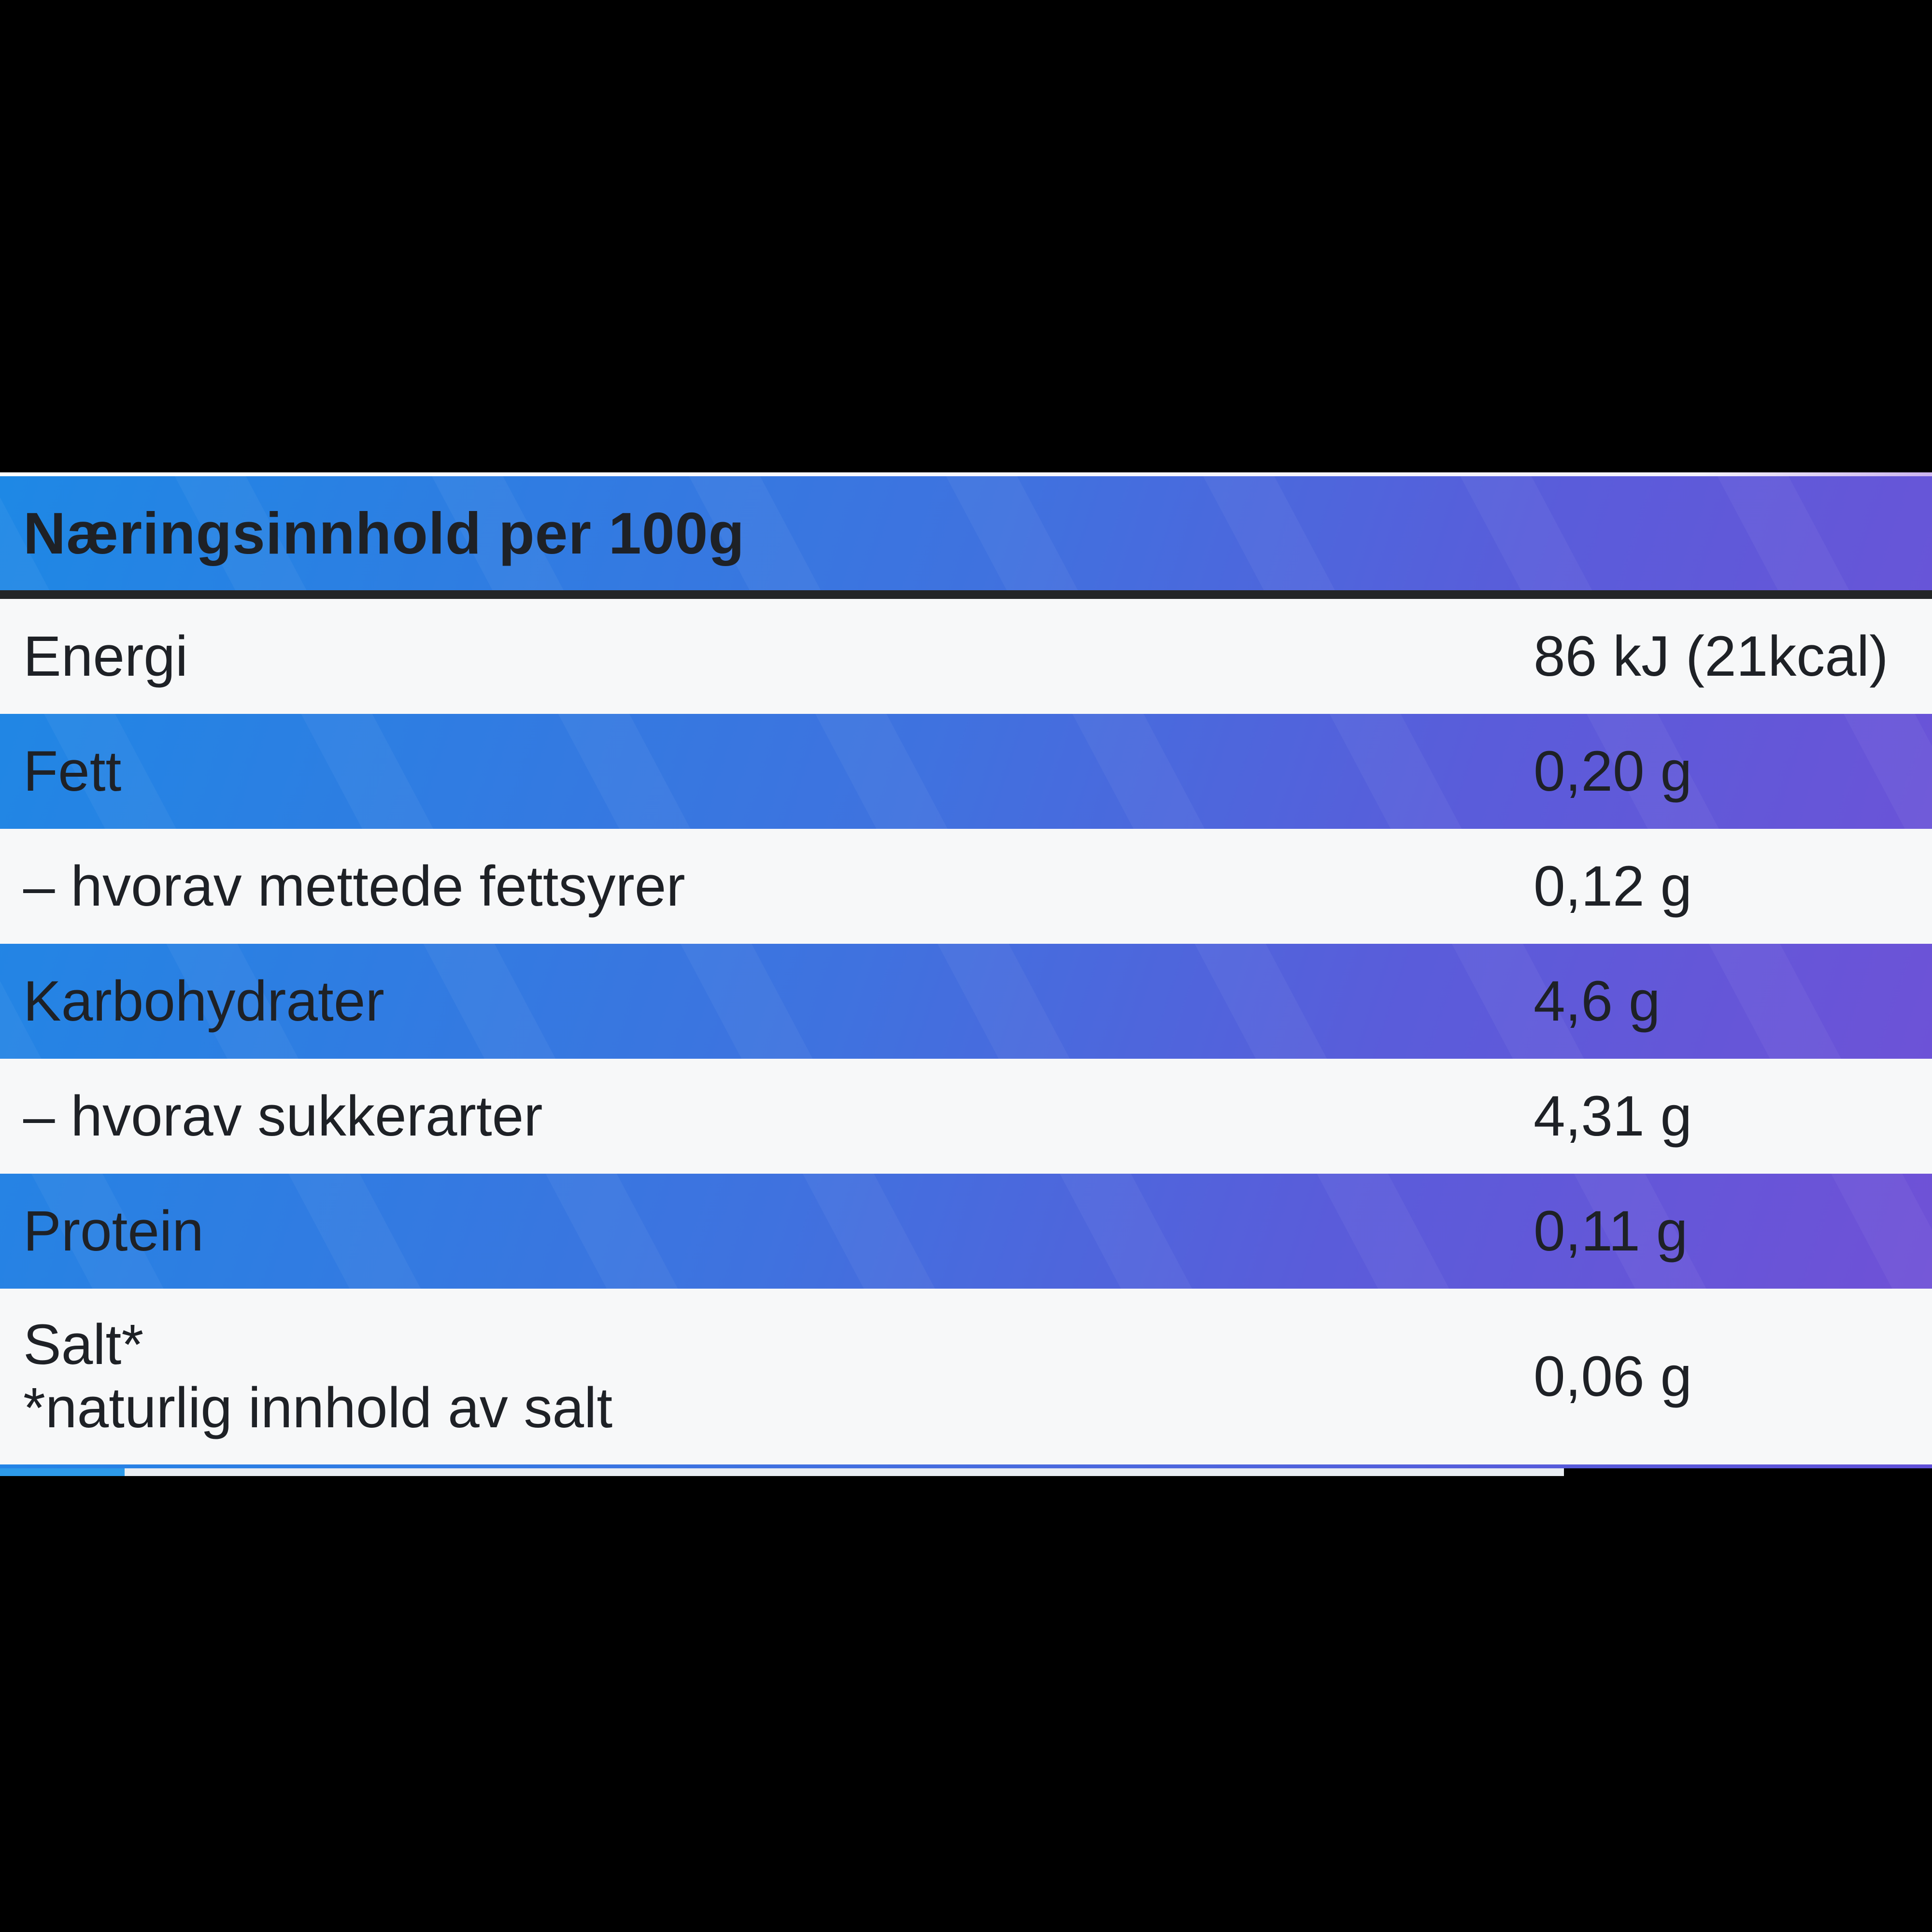  What do you see at coordinates (966, 886) in the screenshot?
I see `table-row-mettede-fettsyrer: – hvorav mettede fettsyrer 0,12 g` at bounding box center [966, 886].